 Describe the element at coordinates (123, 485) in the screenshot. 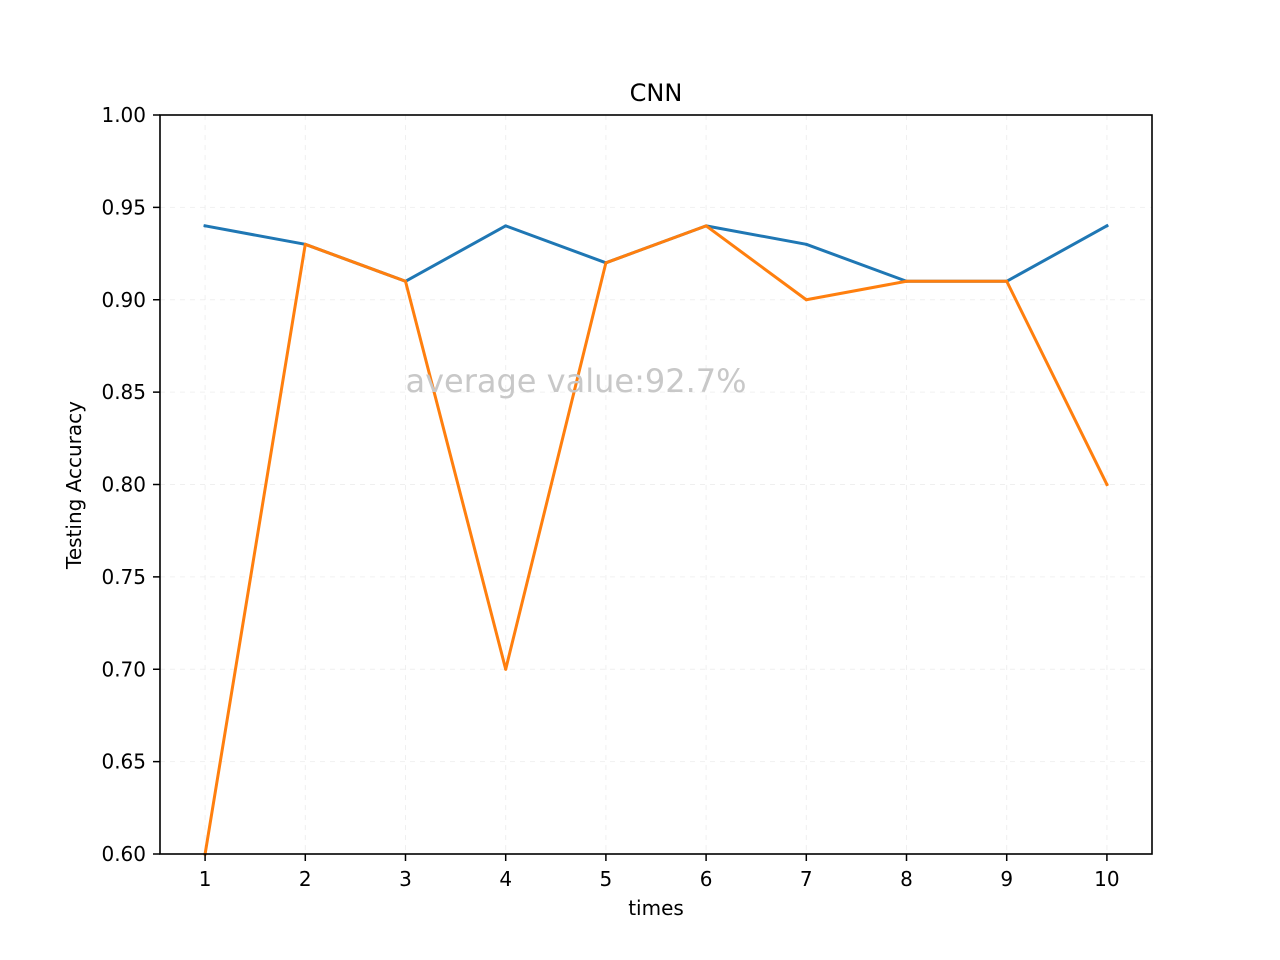

I see `y-tick-label: 0.80` at that location.